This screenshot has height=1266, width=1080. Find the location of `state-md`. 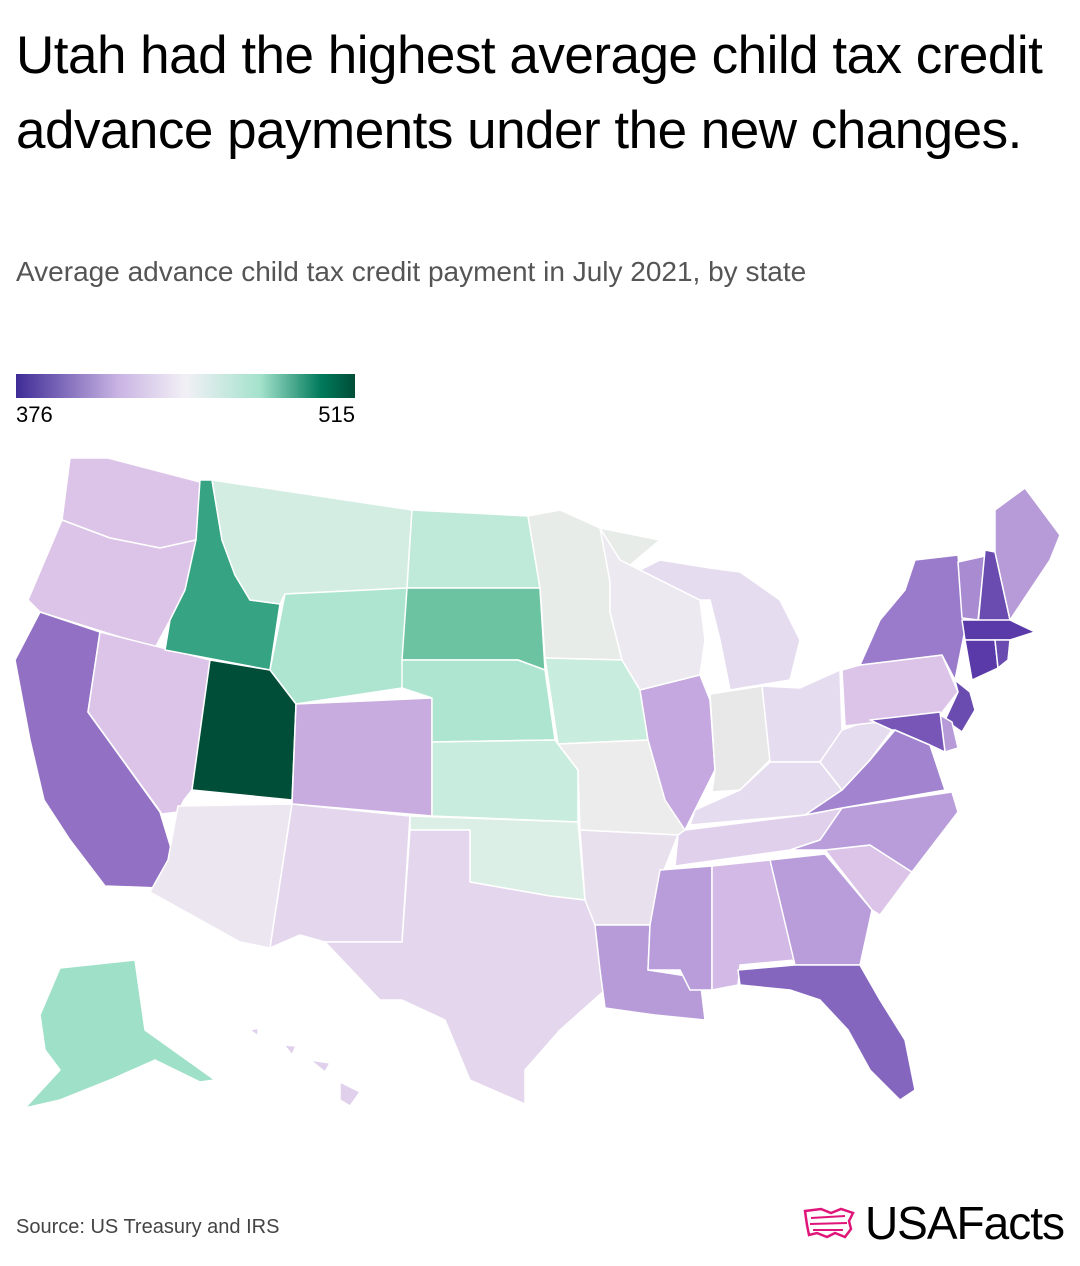

state-md is located at coordinates (907, 732).